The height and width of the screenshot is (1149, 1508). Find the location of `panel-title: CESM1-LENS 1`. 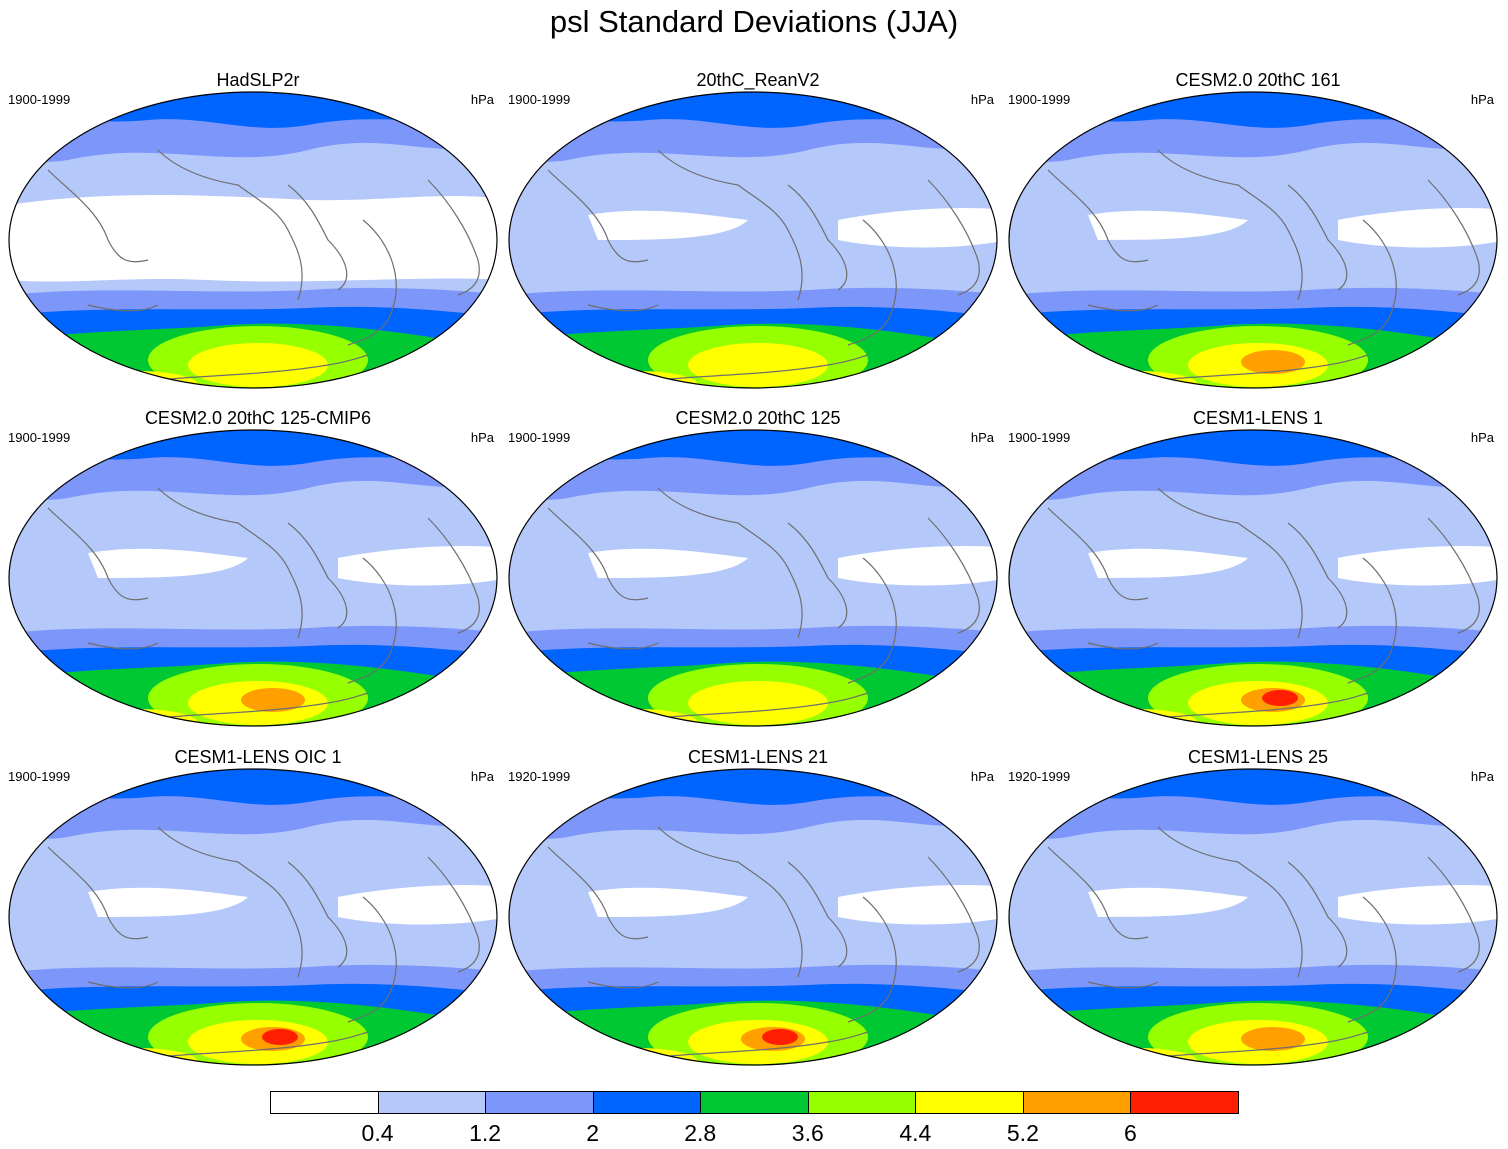

panel-title: CESM1-LENS 1 is located at coordinates (1258, 418).